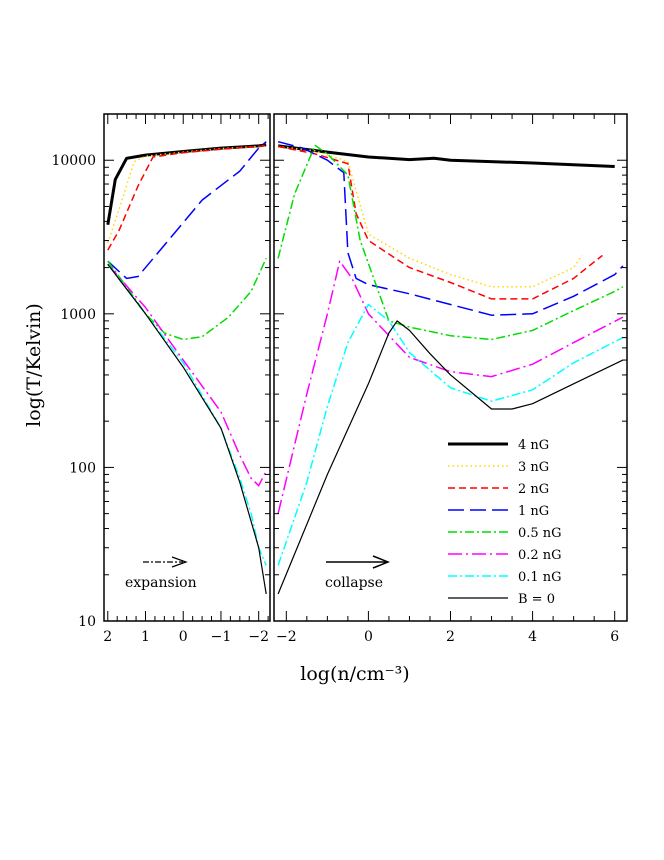 The image size is (664, 860). What do you see at coordinates (221, 637) in the screenshot?
I see `x-tick-label-expansion: −1` at bounding box center [221, 637].